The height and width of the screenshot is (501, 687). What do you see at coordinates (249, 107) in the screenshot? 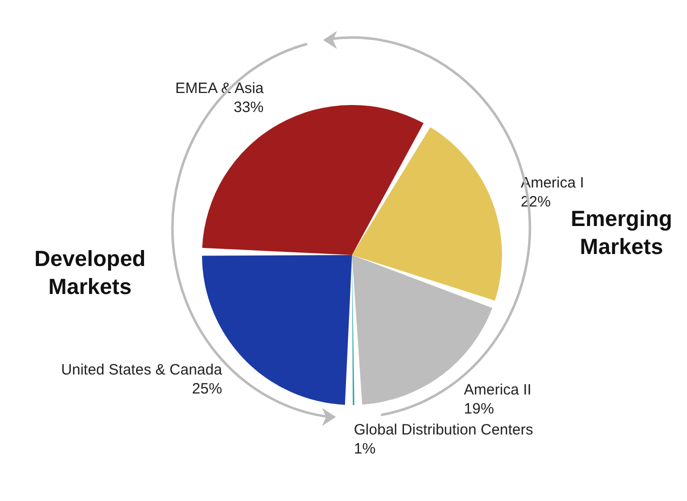
I see `data-label: 33%` at bounding box center [249, 107].